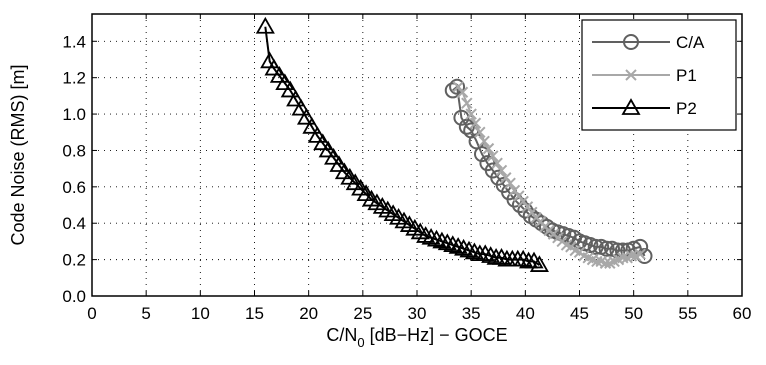 This screenshot has width=766, height=365. I want to click on series-p1, so click(549, 175).